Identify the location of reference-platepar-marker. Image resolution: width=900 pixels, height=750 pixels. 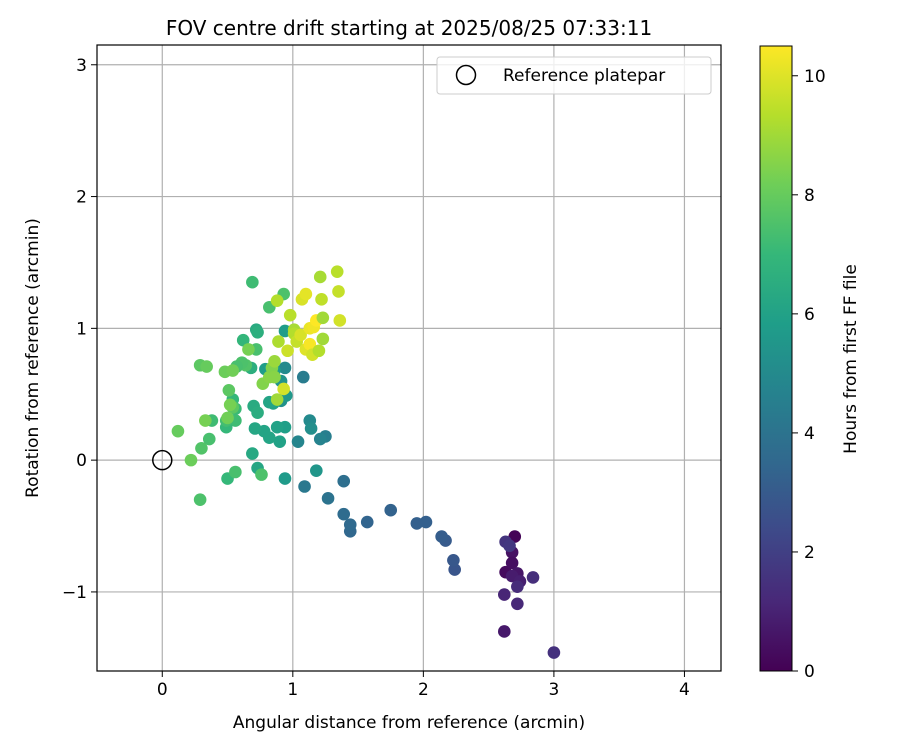
(162, 460).